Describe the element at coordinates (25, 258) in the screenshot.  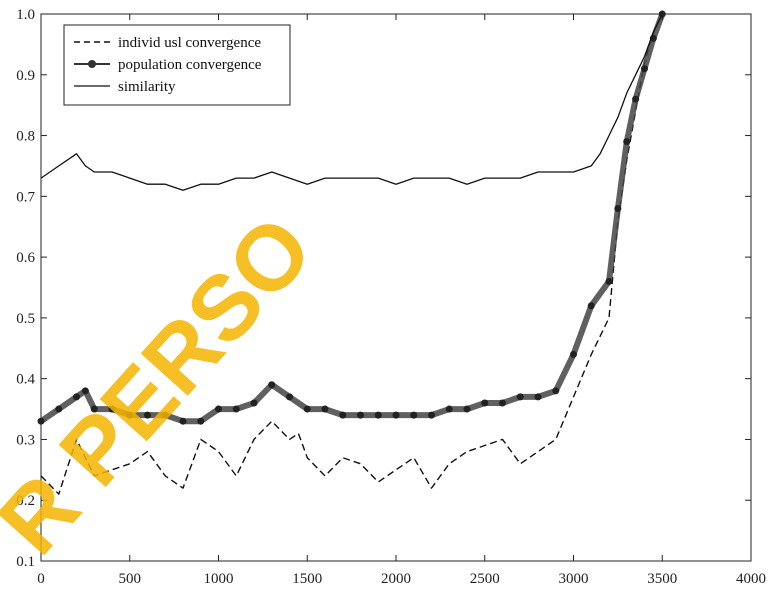
I see `y-tick-label: 0.6` at that location.